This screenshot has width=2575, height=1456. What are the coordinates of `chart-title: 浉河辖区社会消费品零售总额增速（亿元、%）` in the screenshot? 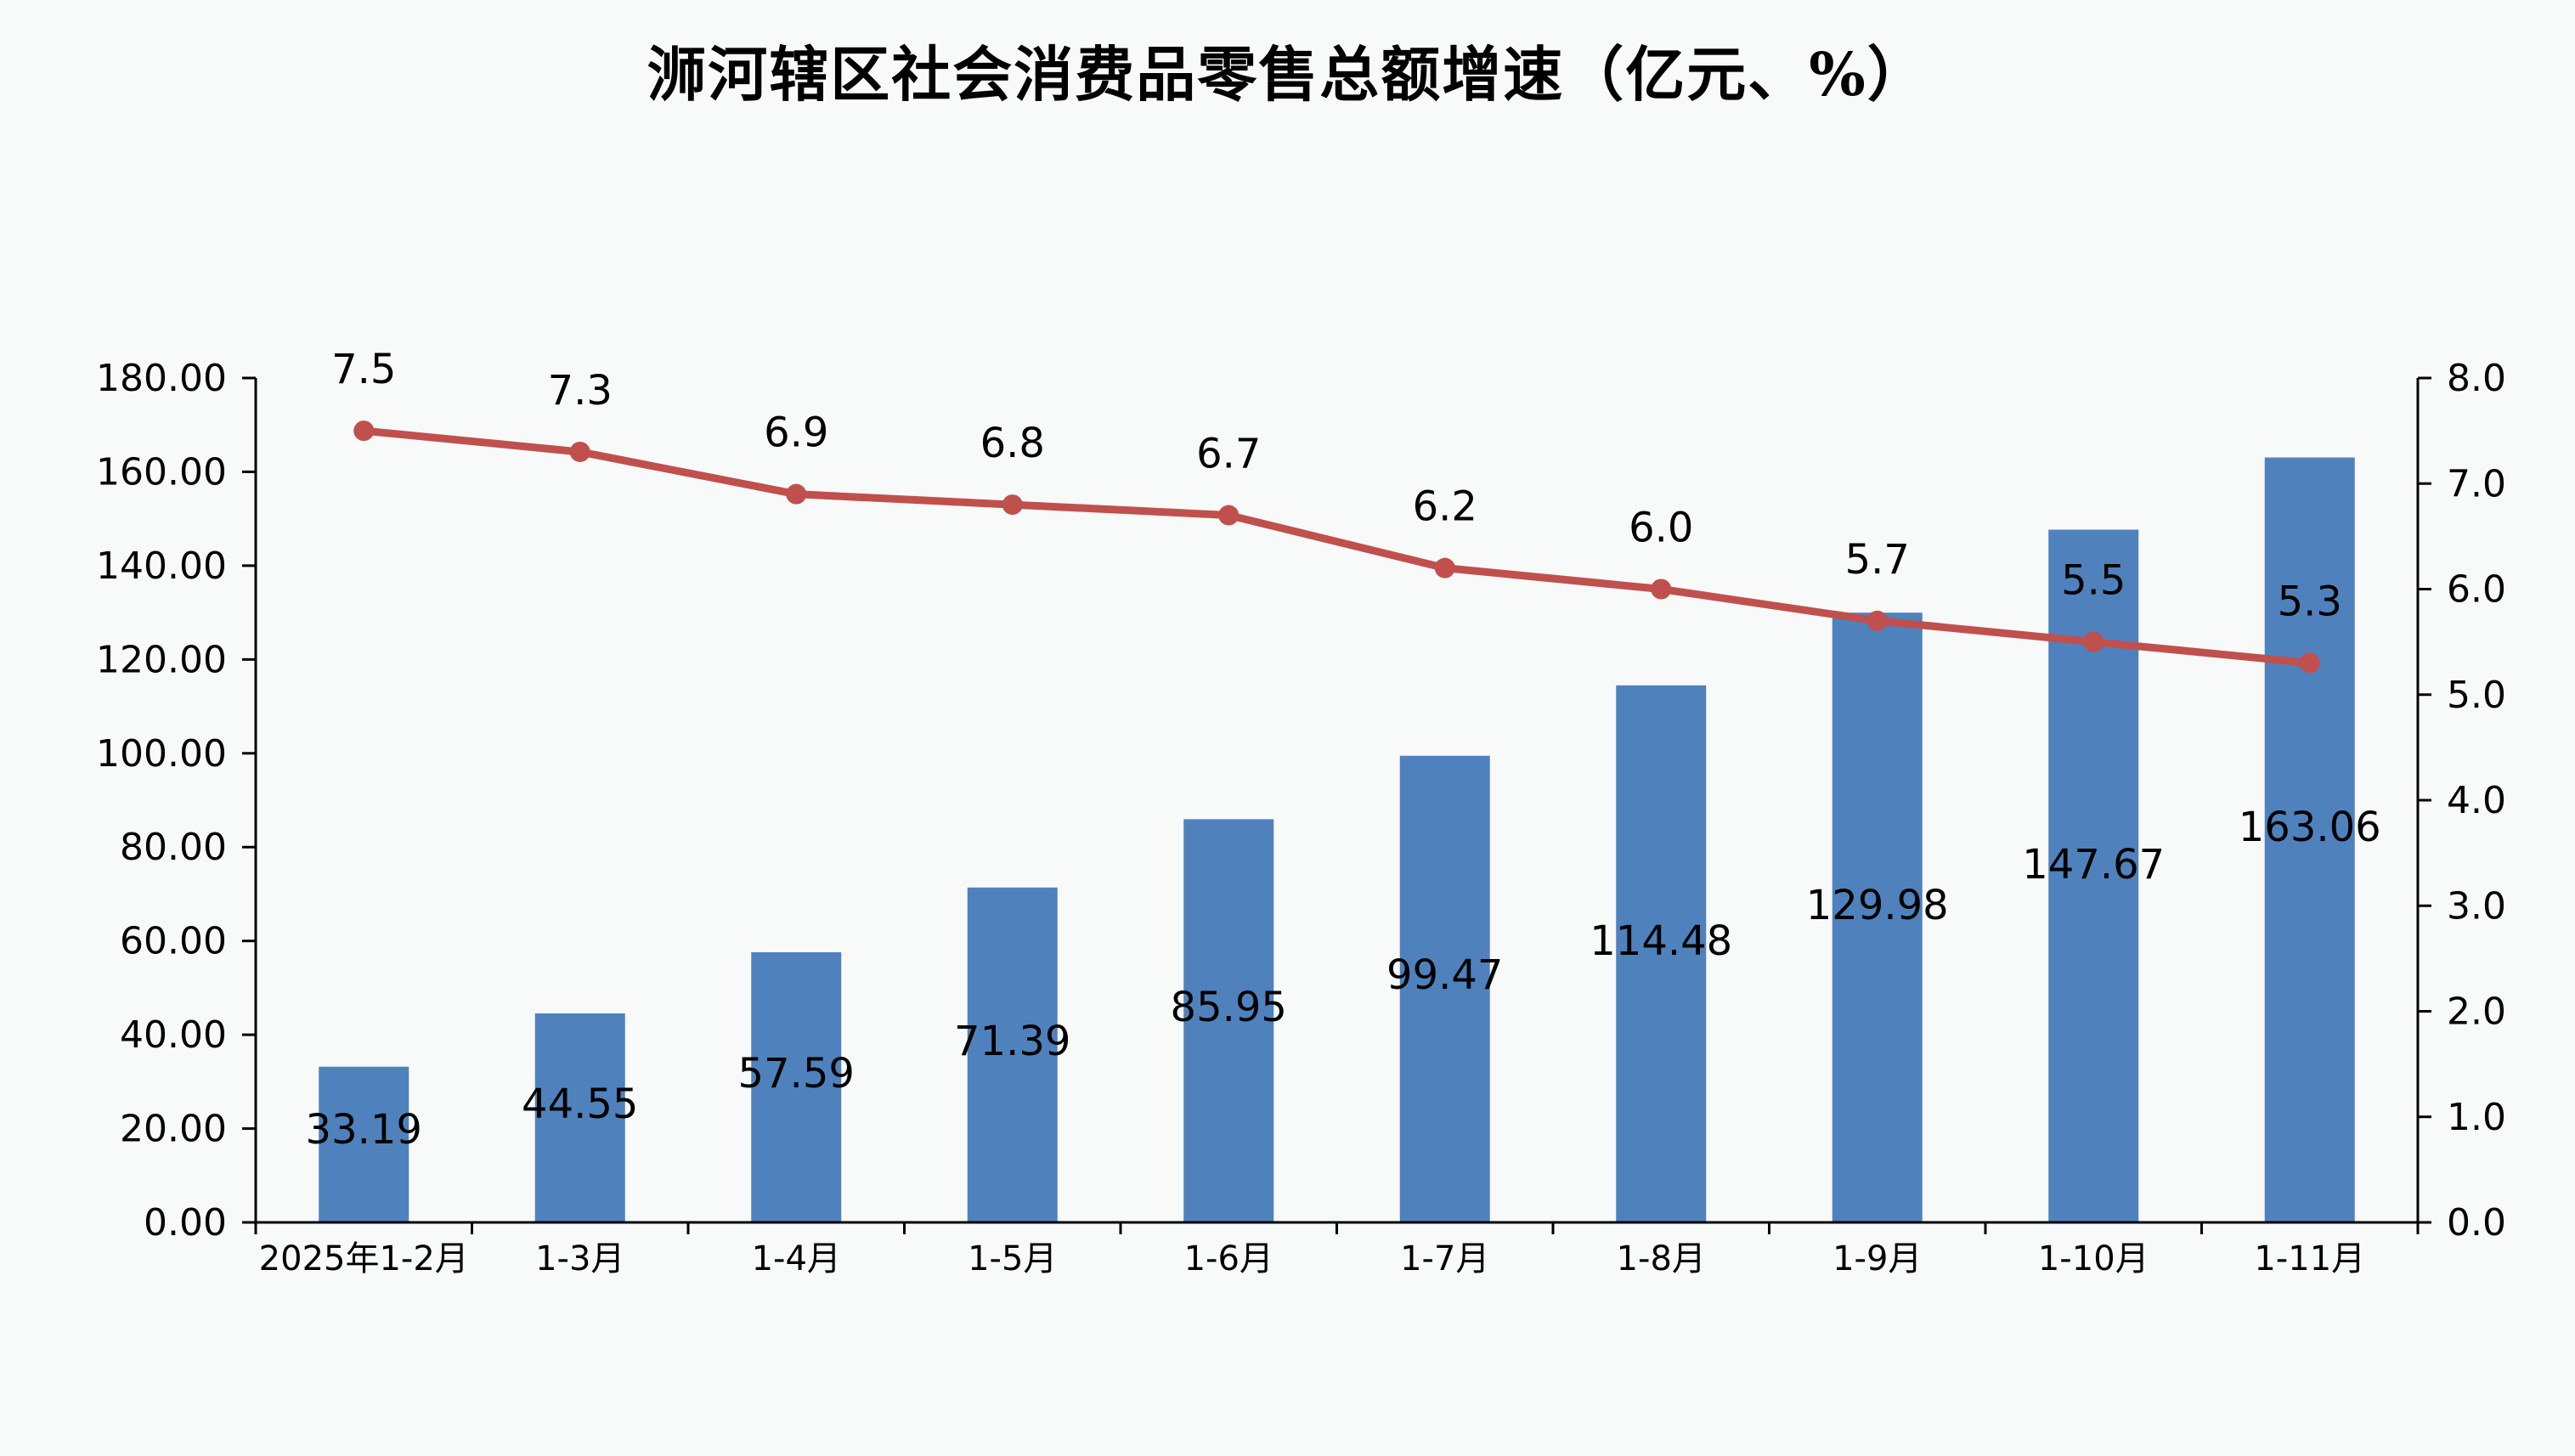 It's located at (1287, 74).